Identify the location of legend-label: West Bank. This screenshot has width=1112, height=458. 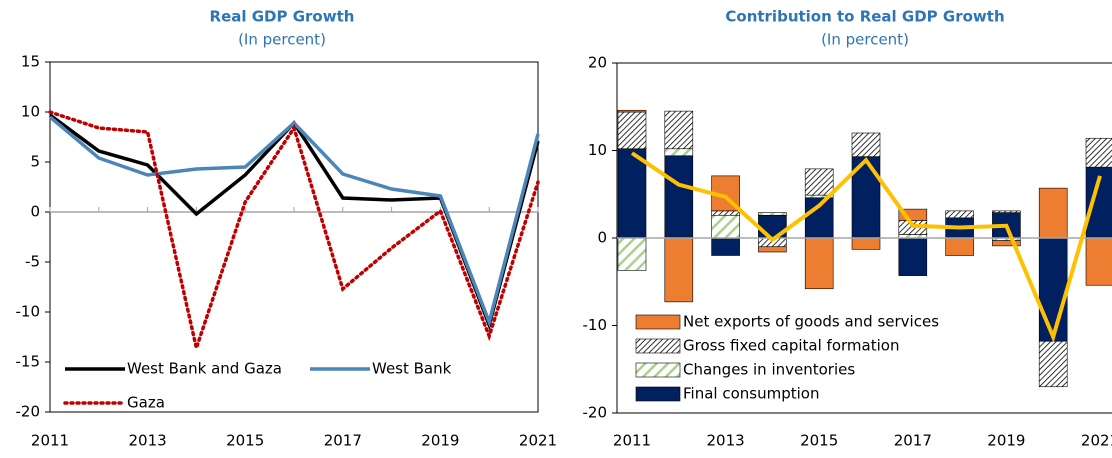
(412, 369).